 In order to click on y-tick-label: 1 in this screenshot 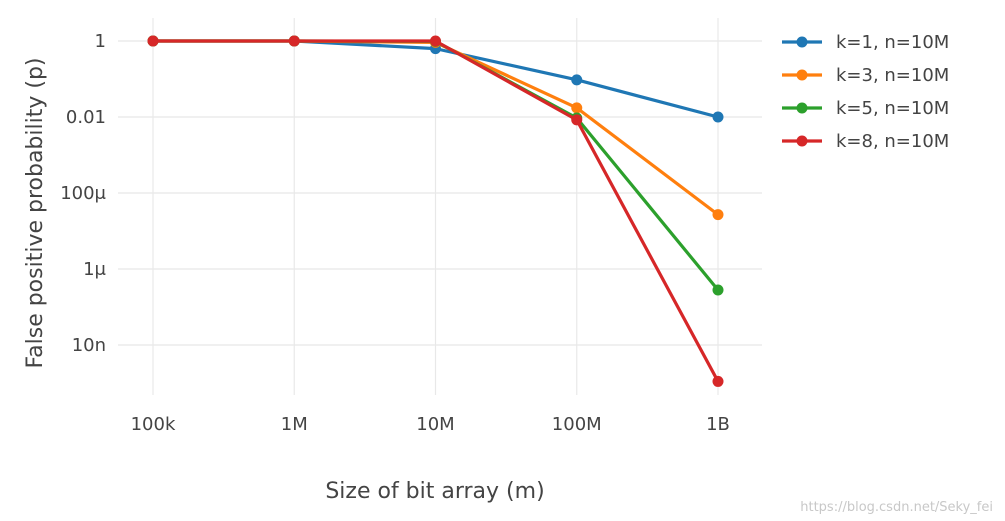, I will do `click(100, 41)`.